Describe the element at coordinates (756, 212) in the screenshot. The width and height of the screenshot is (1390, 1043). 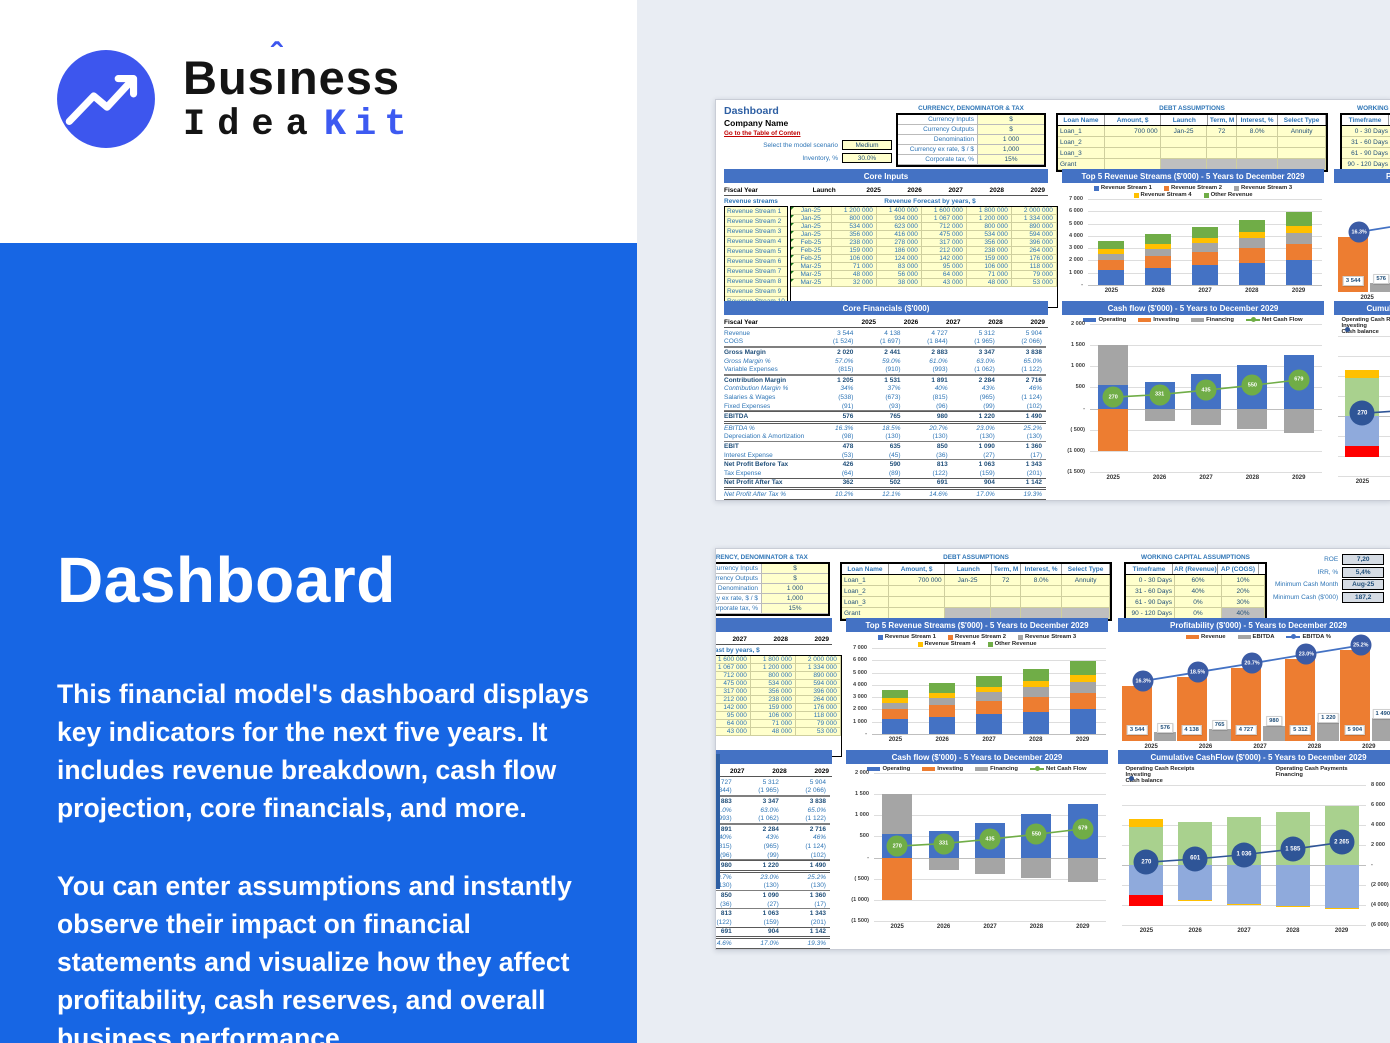
I see `revenue-stream-name: Revenue Stream 1` at that location.